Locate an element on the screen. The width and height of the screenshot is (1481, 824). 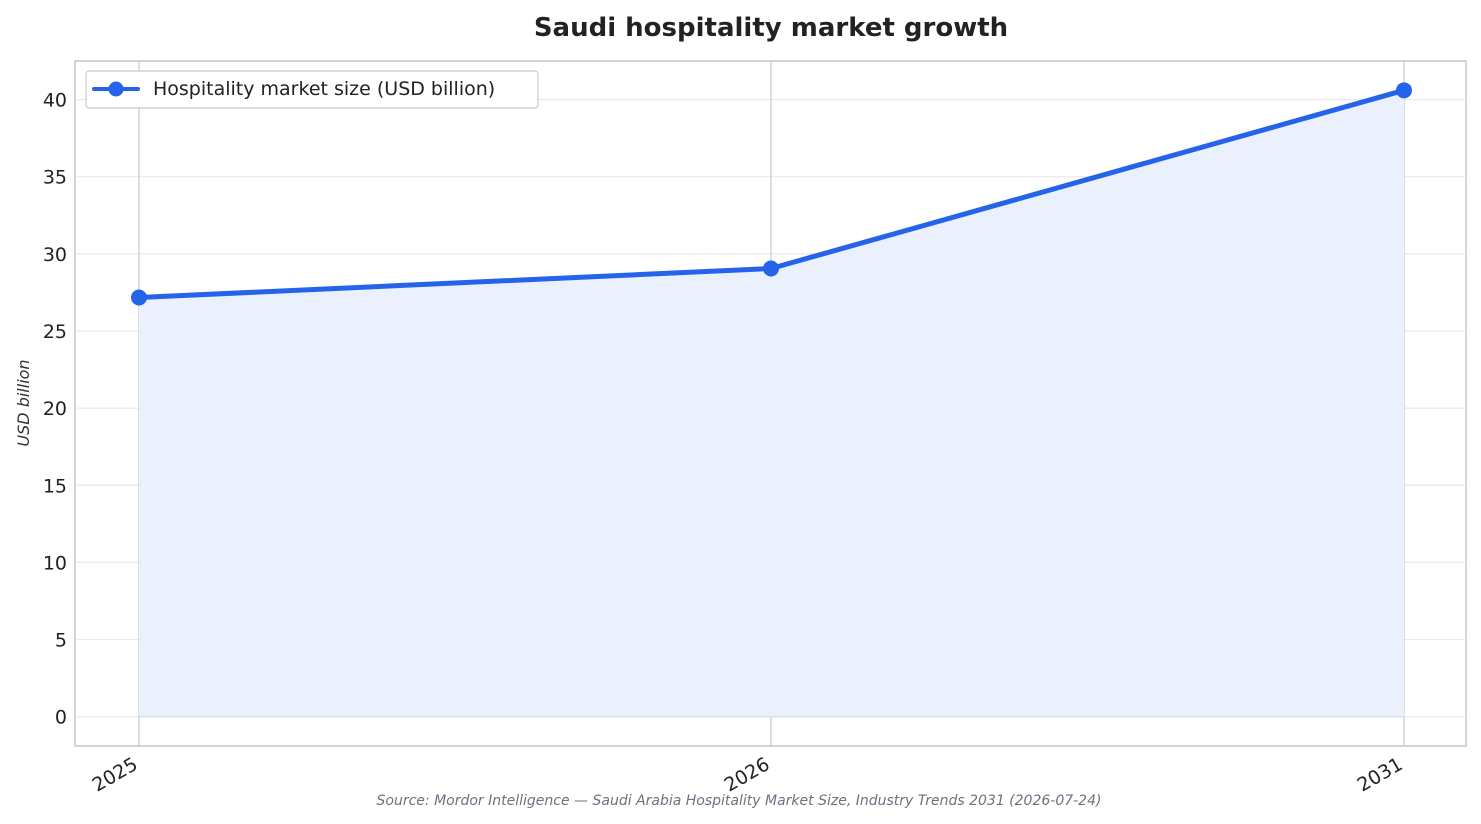
legend-marker-swatch is located at coordinates (116, 89).